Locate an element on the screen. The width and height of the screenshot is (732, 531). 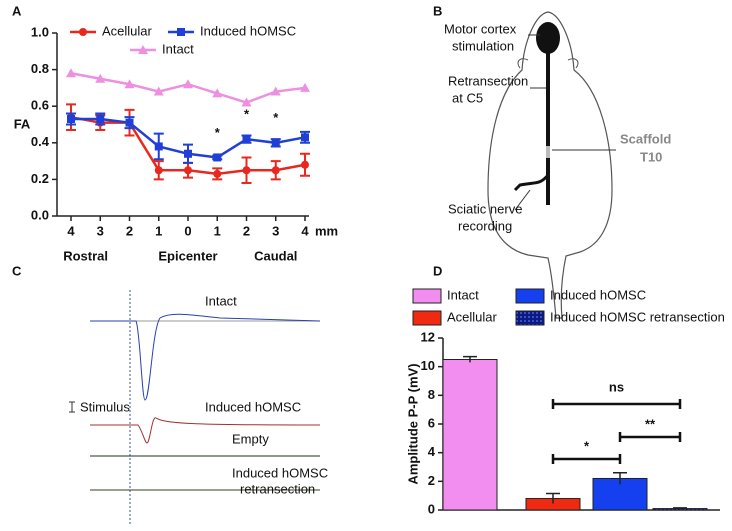
panel-letter: B is located at coordinates (437, 10).